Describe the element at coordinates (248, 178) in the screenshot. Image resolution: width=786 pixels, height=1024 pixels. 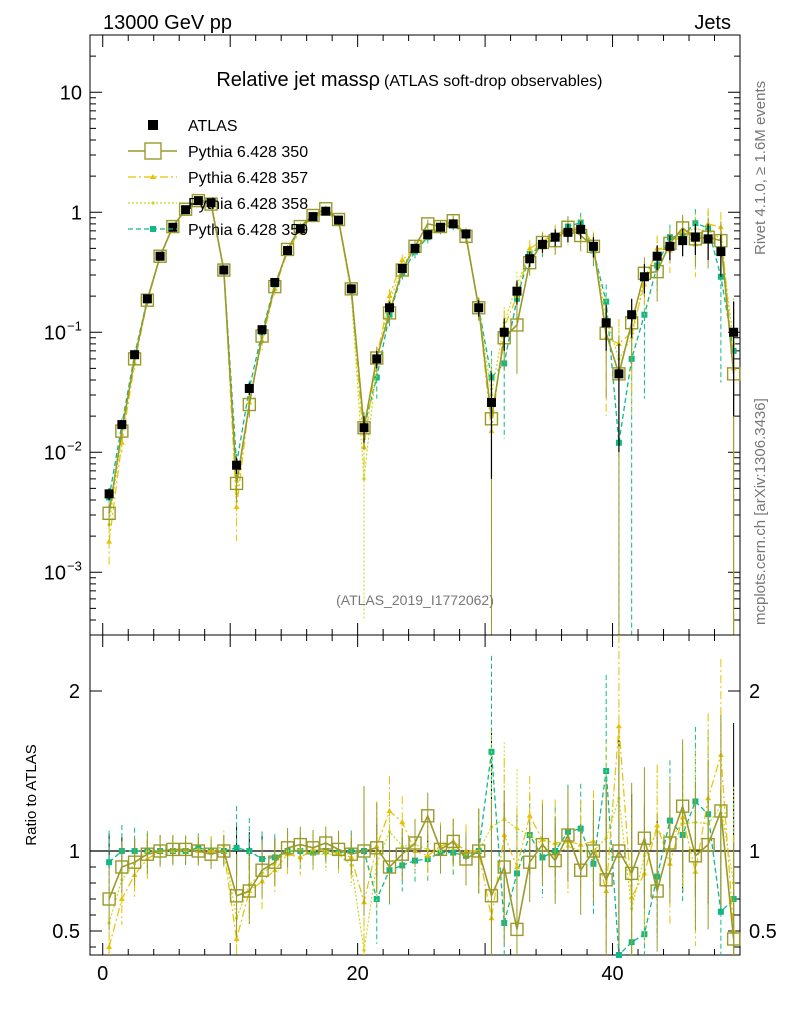
I see `legend-label: Pythia 6.428 357` at that location.